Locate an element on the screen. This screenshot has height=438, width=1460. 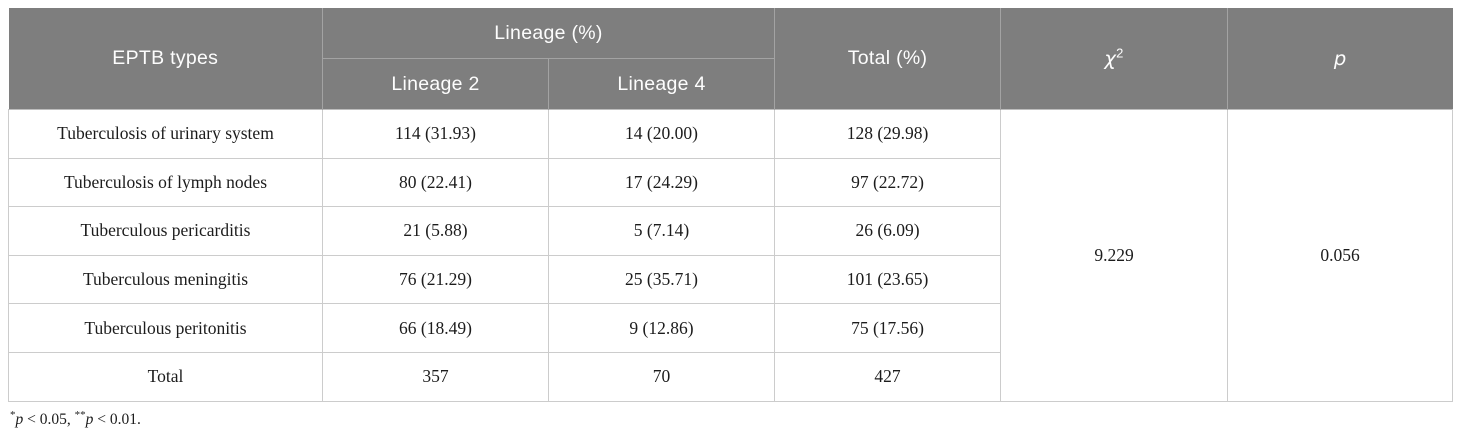
cell-total: 427 is located at coordinates (888, 376).